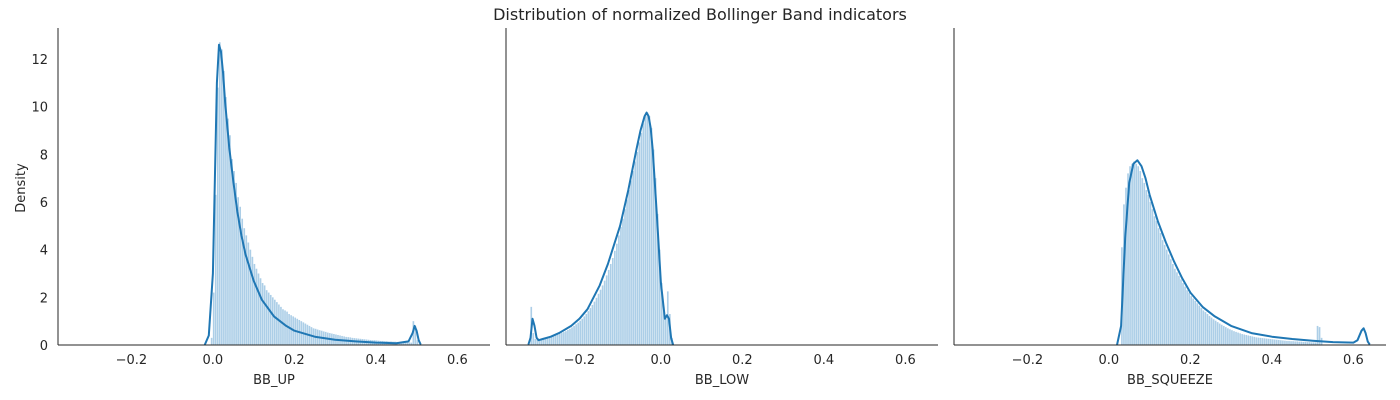 The height and width of the screenshot is (400, 1400). I want to click on y-tick-label: 8, so click(44, 155).